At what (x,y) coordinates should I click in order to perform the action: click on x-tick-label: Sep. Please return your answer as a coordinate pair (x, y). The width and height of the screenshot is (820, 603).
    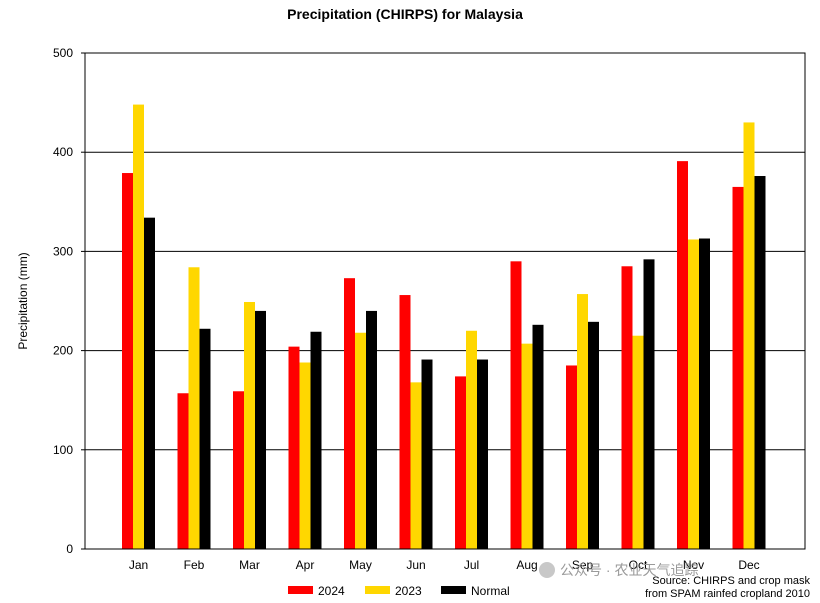
    Looking at the image, I should click on (583, 565).